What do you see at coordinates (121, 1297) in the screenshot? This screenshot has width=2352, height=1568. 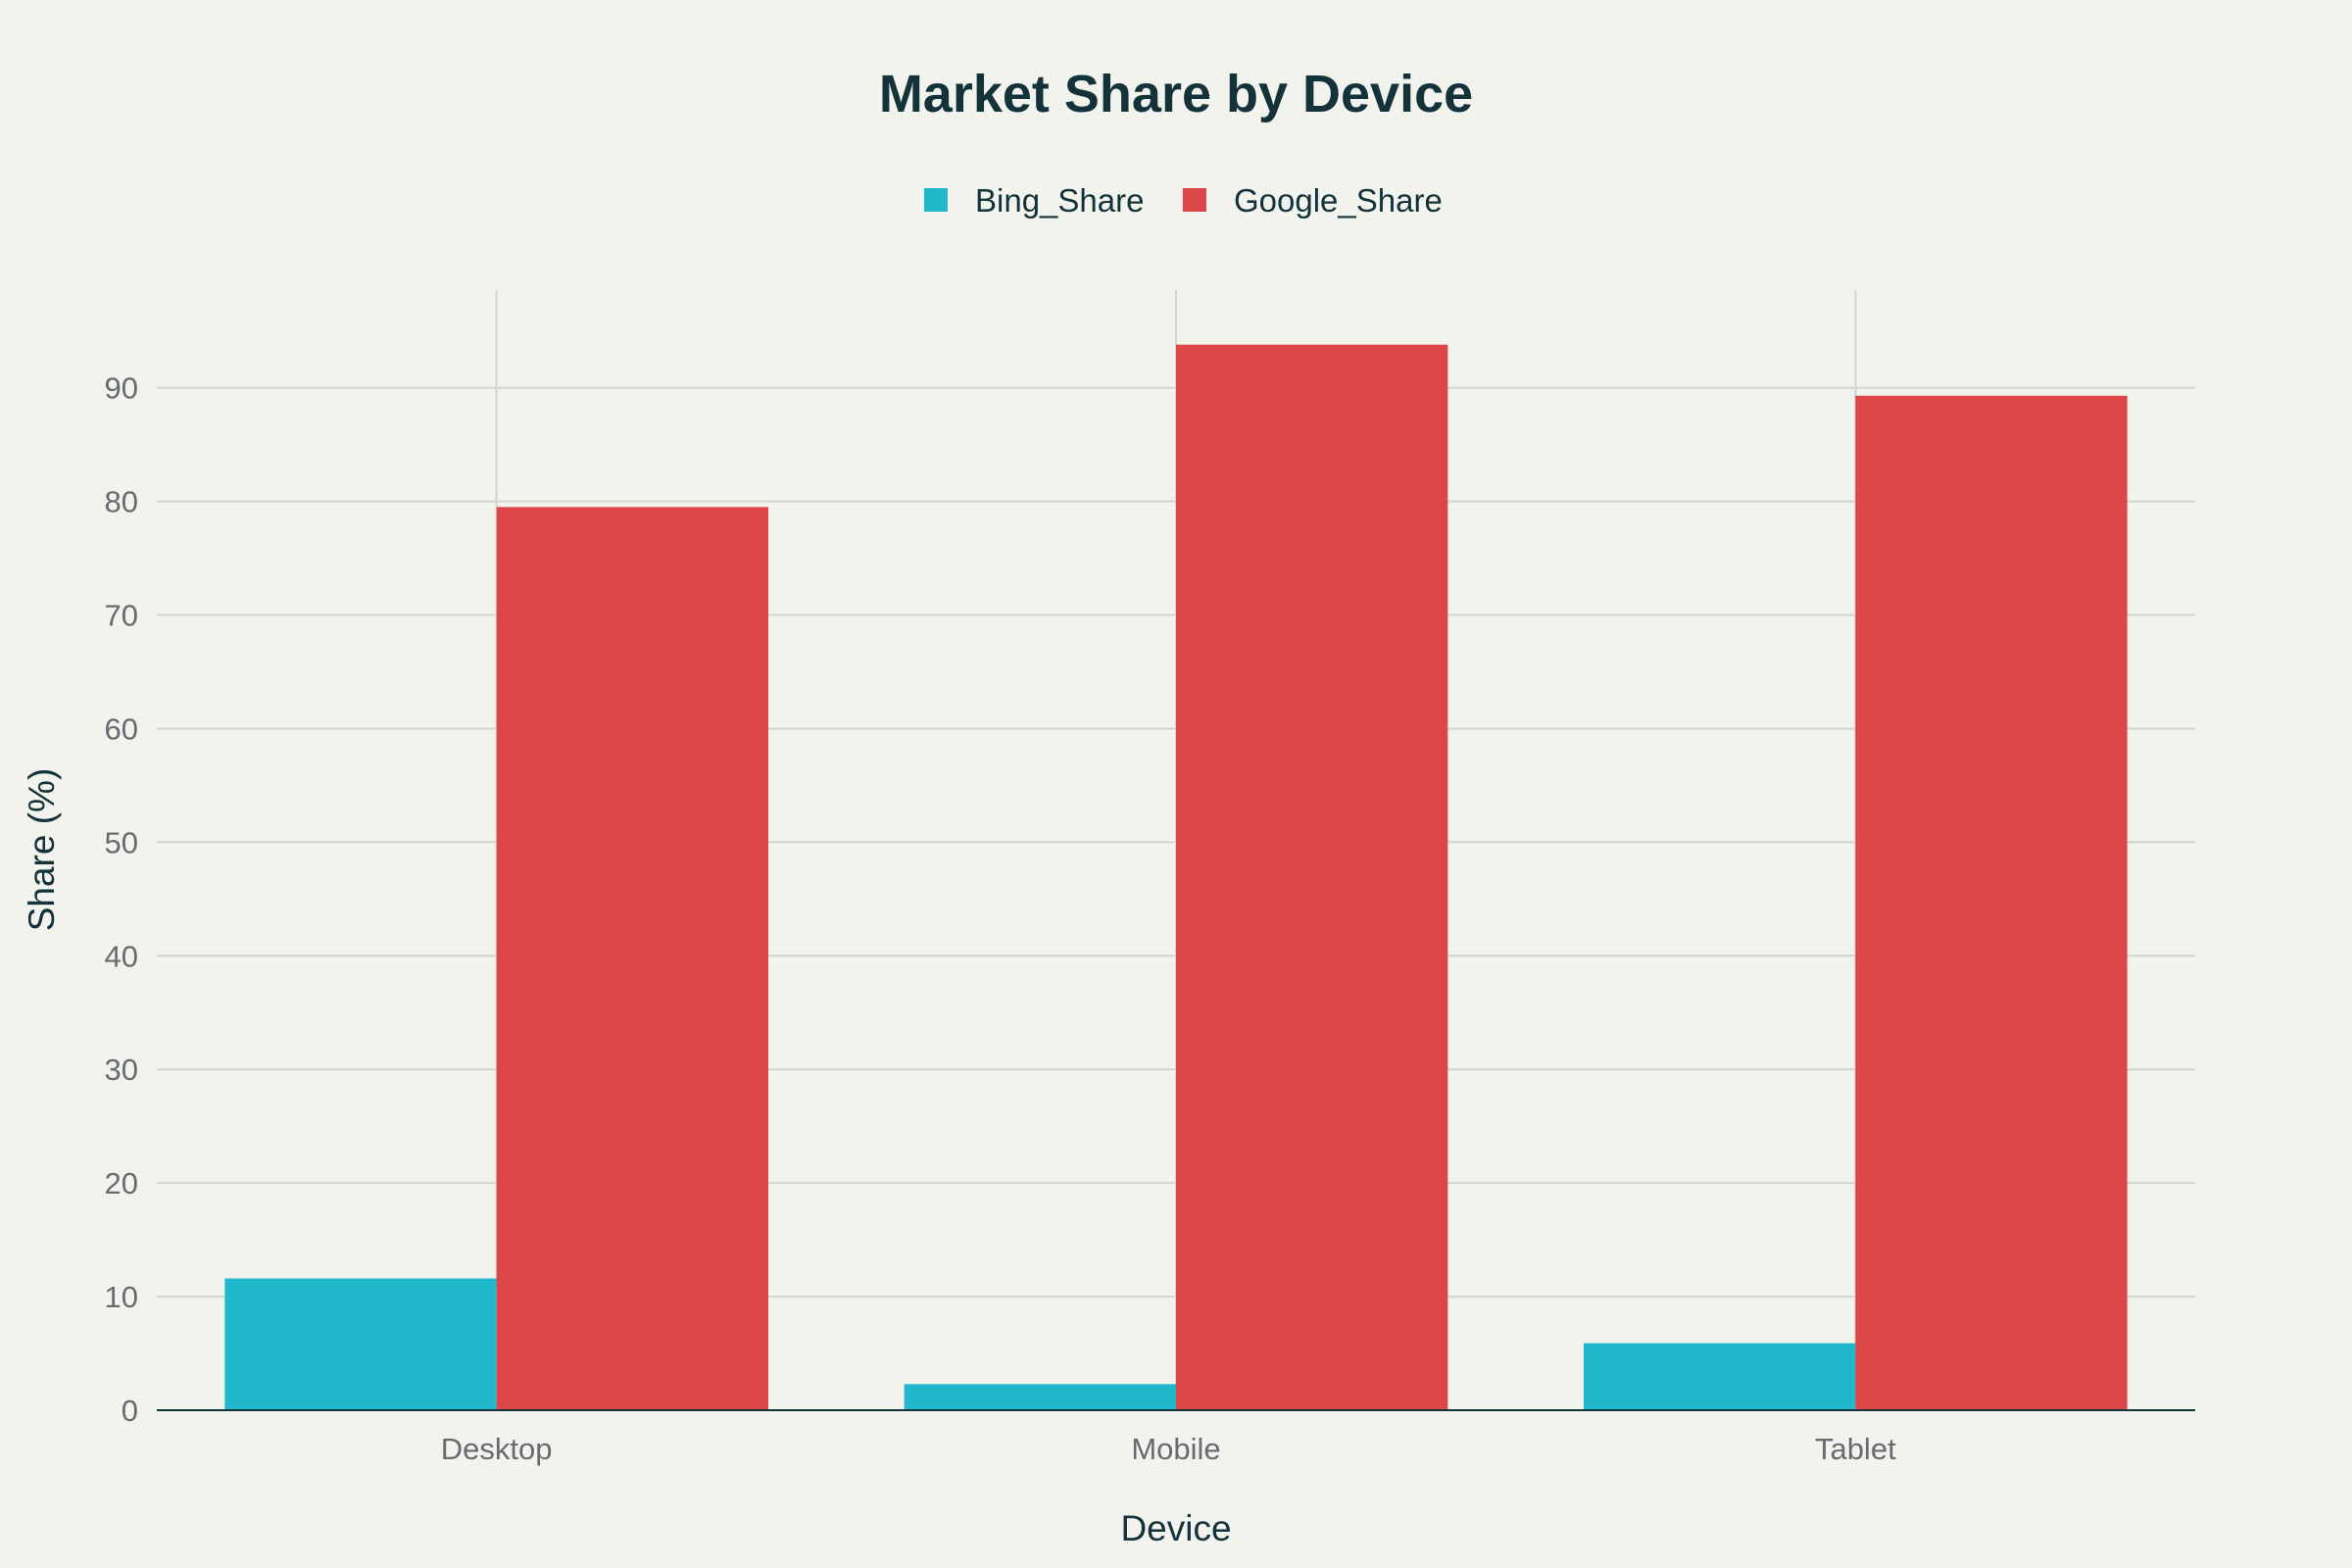 I see `y-tick-label: 10` at bounding box center [121, 1297].